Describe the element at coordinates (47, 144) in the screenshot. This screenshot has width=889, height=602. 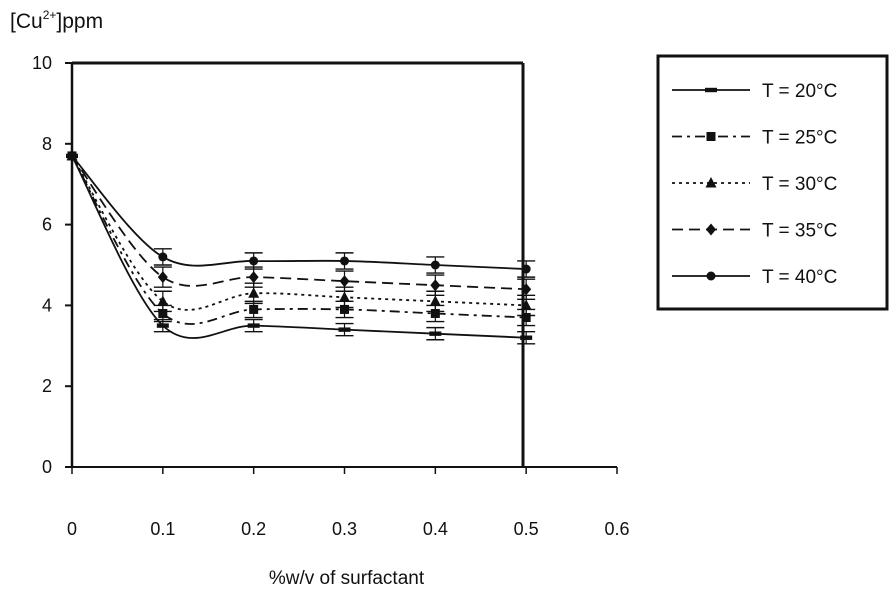
I see `y-tick-label: 8` at that location.